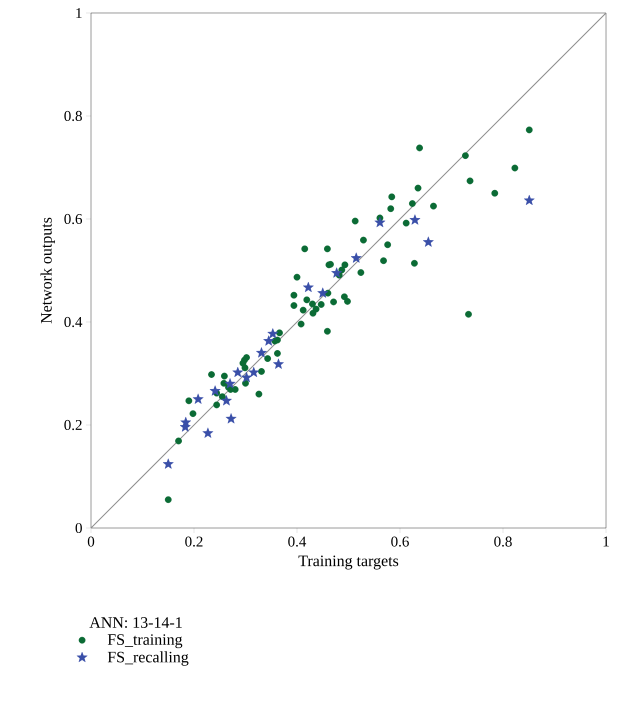  I want to click on y-tick-label: 0.8, so click(73, 116).